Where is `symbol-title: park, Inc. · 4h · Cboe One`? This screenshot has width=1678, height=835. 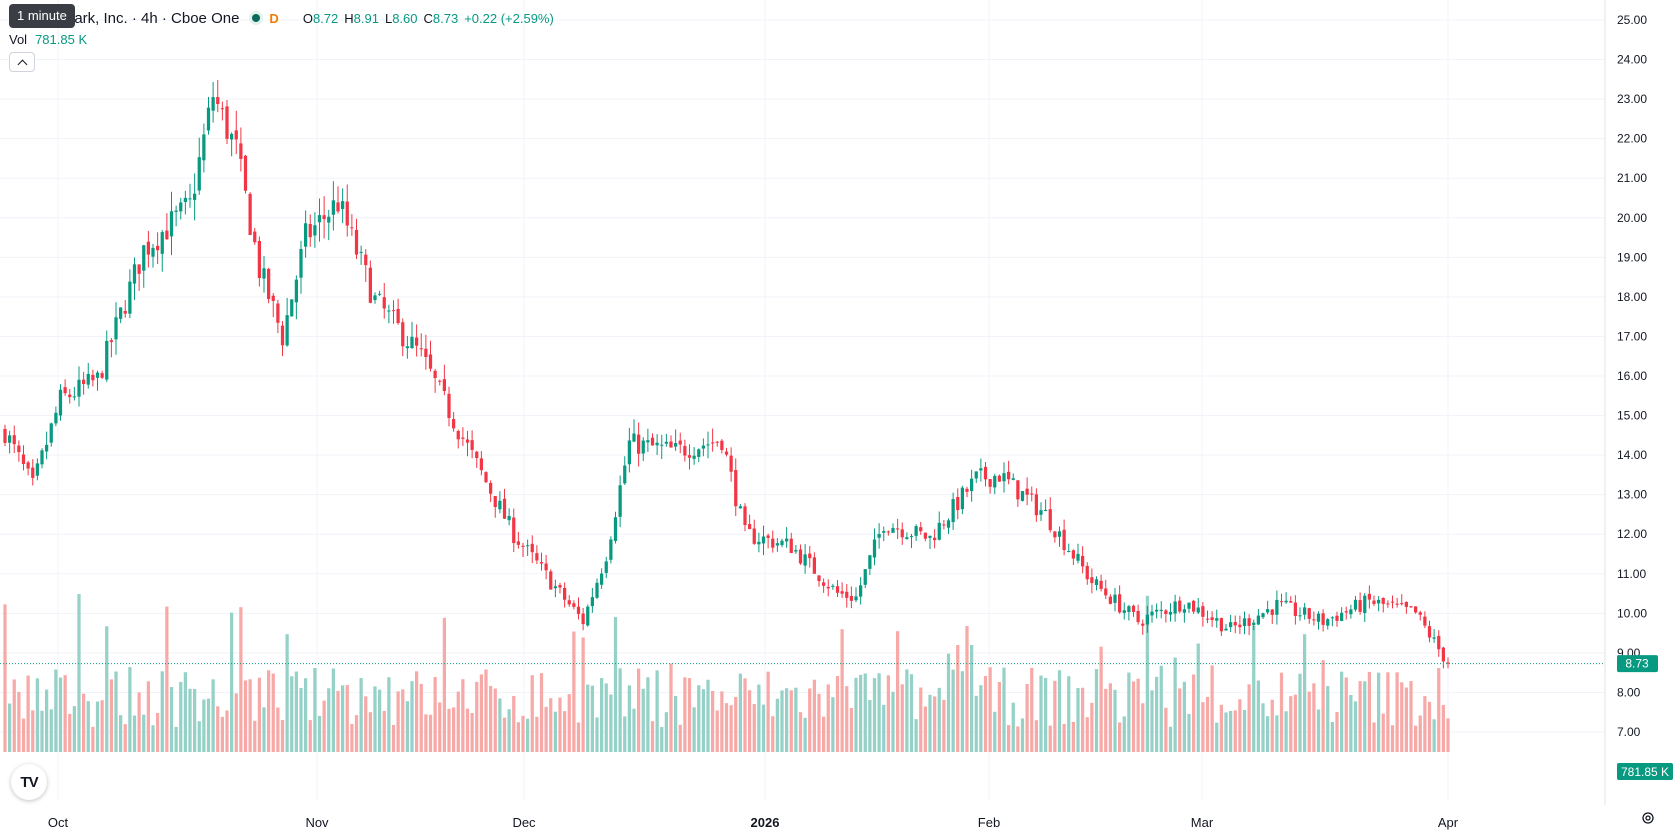
symbol-title: park, Inc. · 4h · Cboe One is located at coordinates (153, 18).